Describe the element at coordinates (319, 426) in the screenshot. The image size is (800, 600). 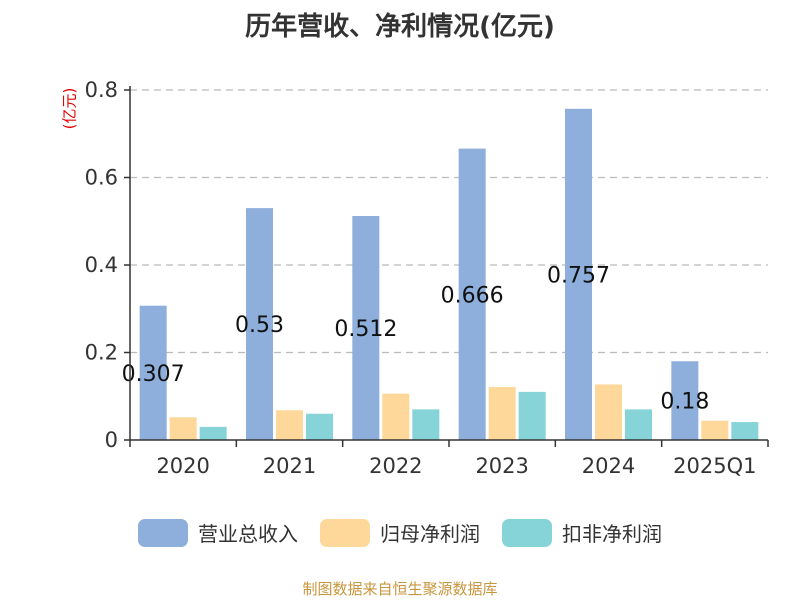
I see `bar-s2-2021` at that location.